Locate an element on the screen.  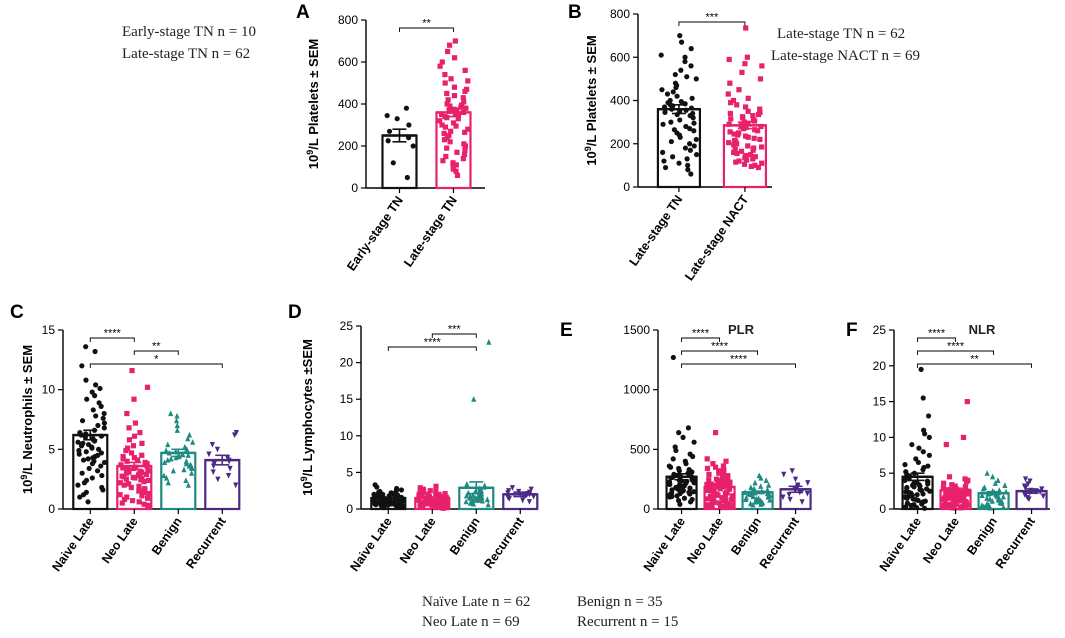
x-tick-label: Neo Late is located at coordinates (418, 540).